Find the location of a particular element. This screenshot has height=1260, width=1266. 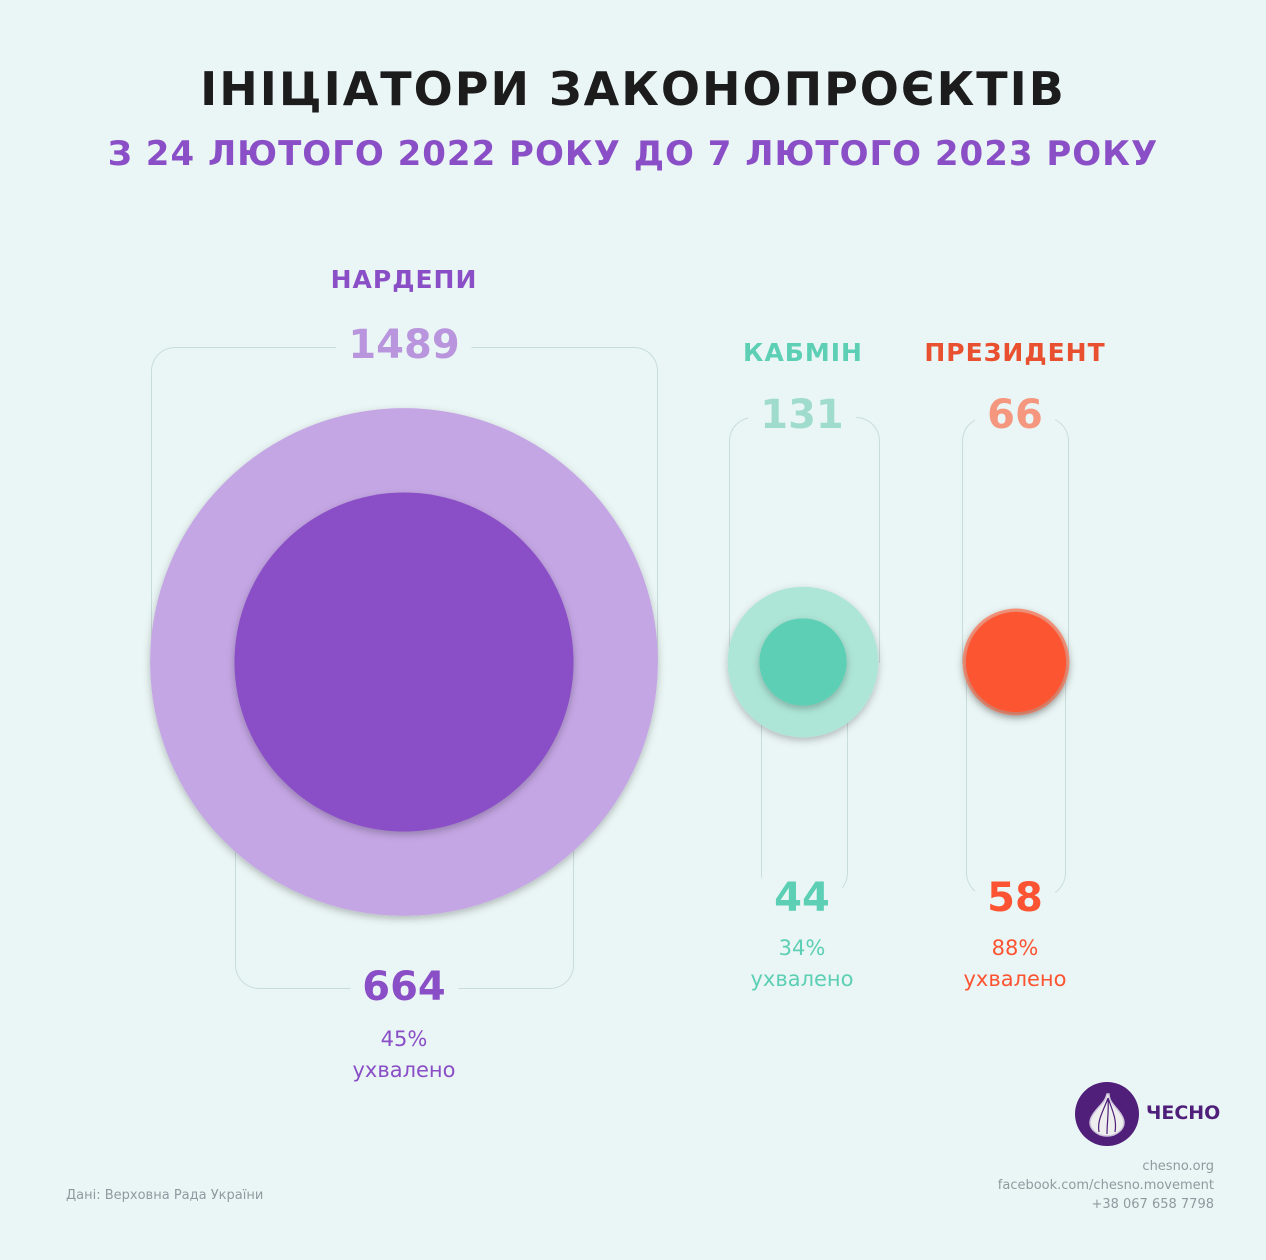

percent: 88% is located at coordinates (1015, 948).